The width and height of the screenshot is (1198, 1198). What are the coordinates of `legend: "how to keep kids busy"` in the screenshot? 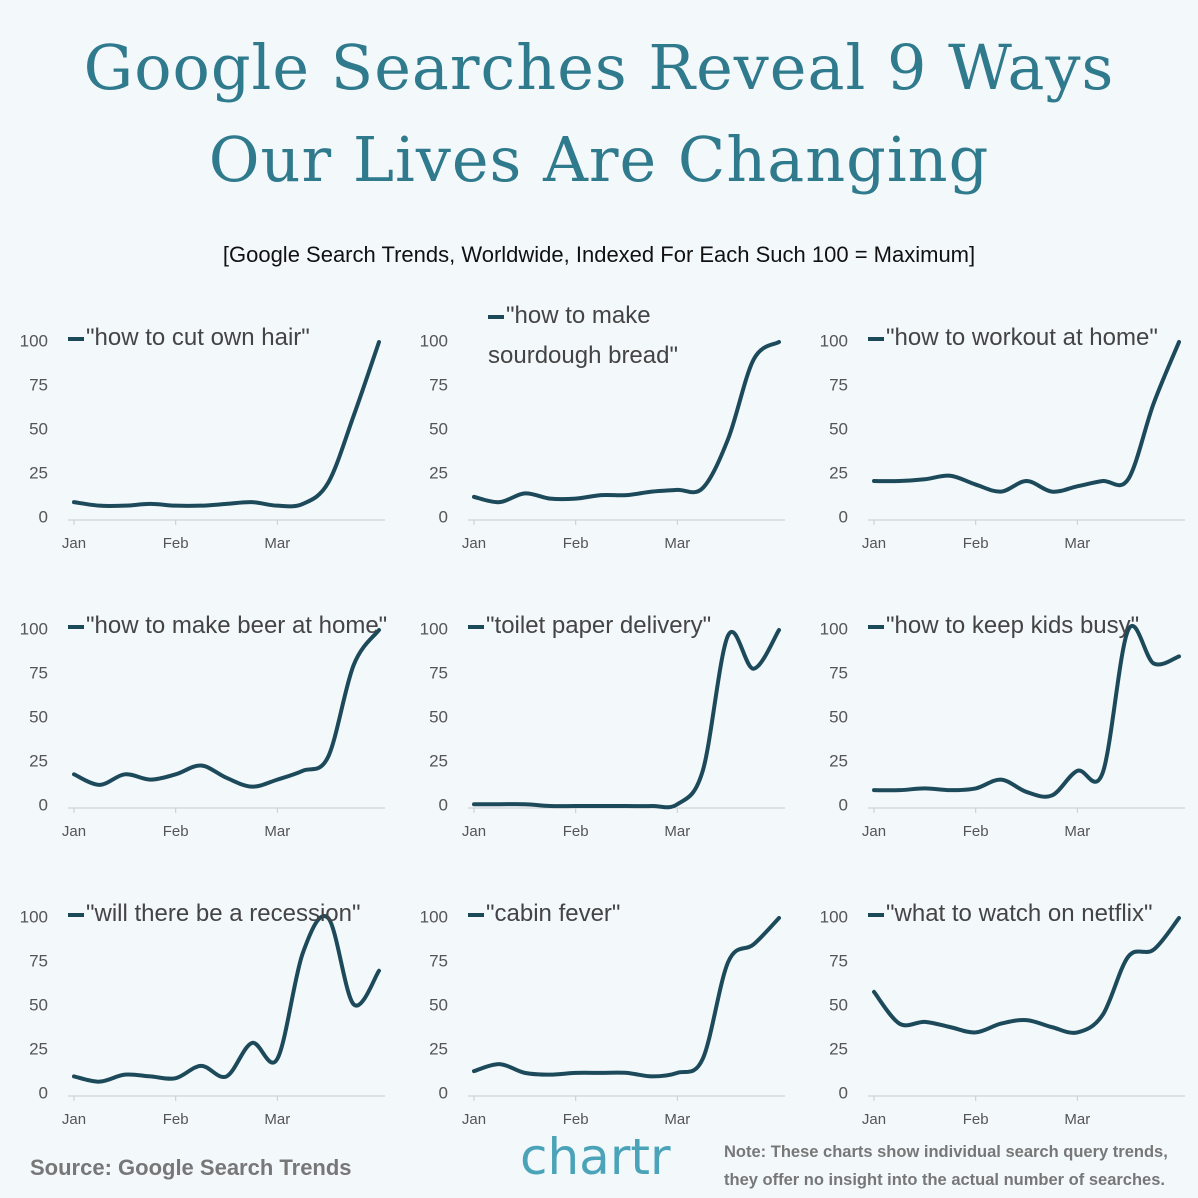 It's located at (1003, 626).